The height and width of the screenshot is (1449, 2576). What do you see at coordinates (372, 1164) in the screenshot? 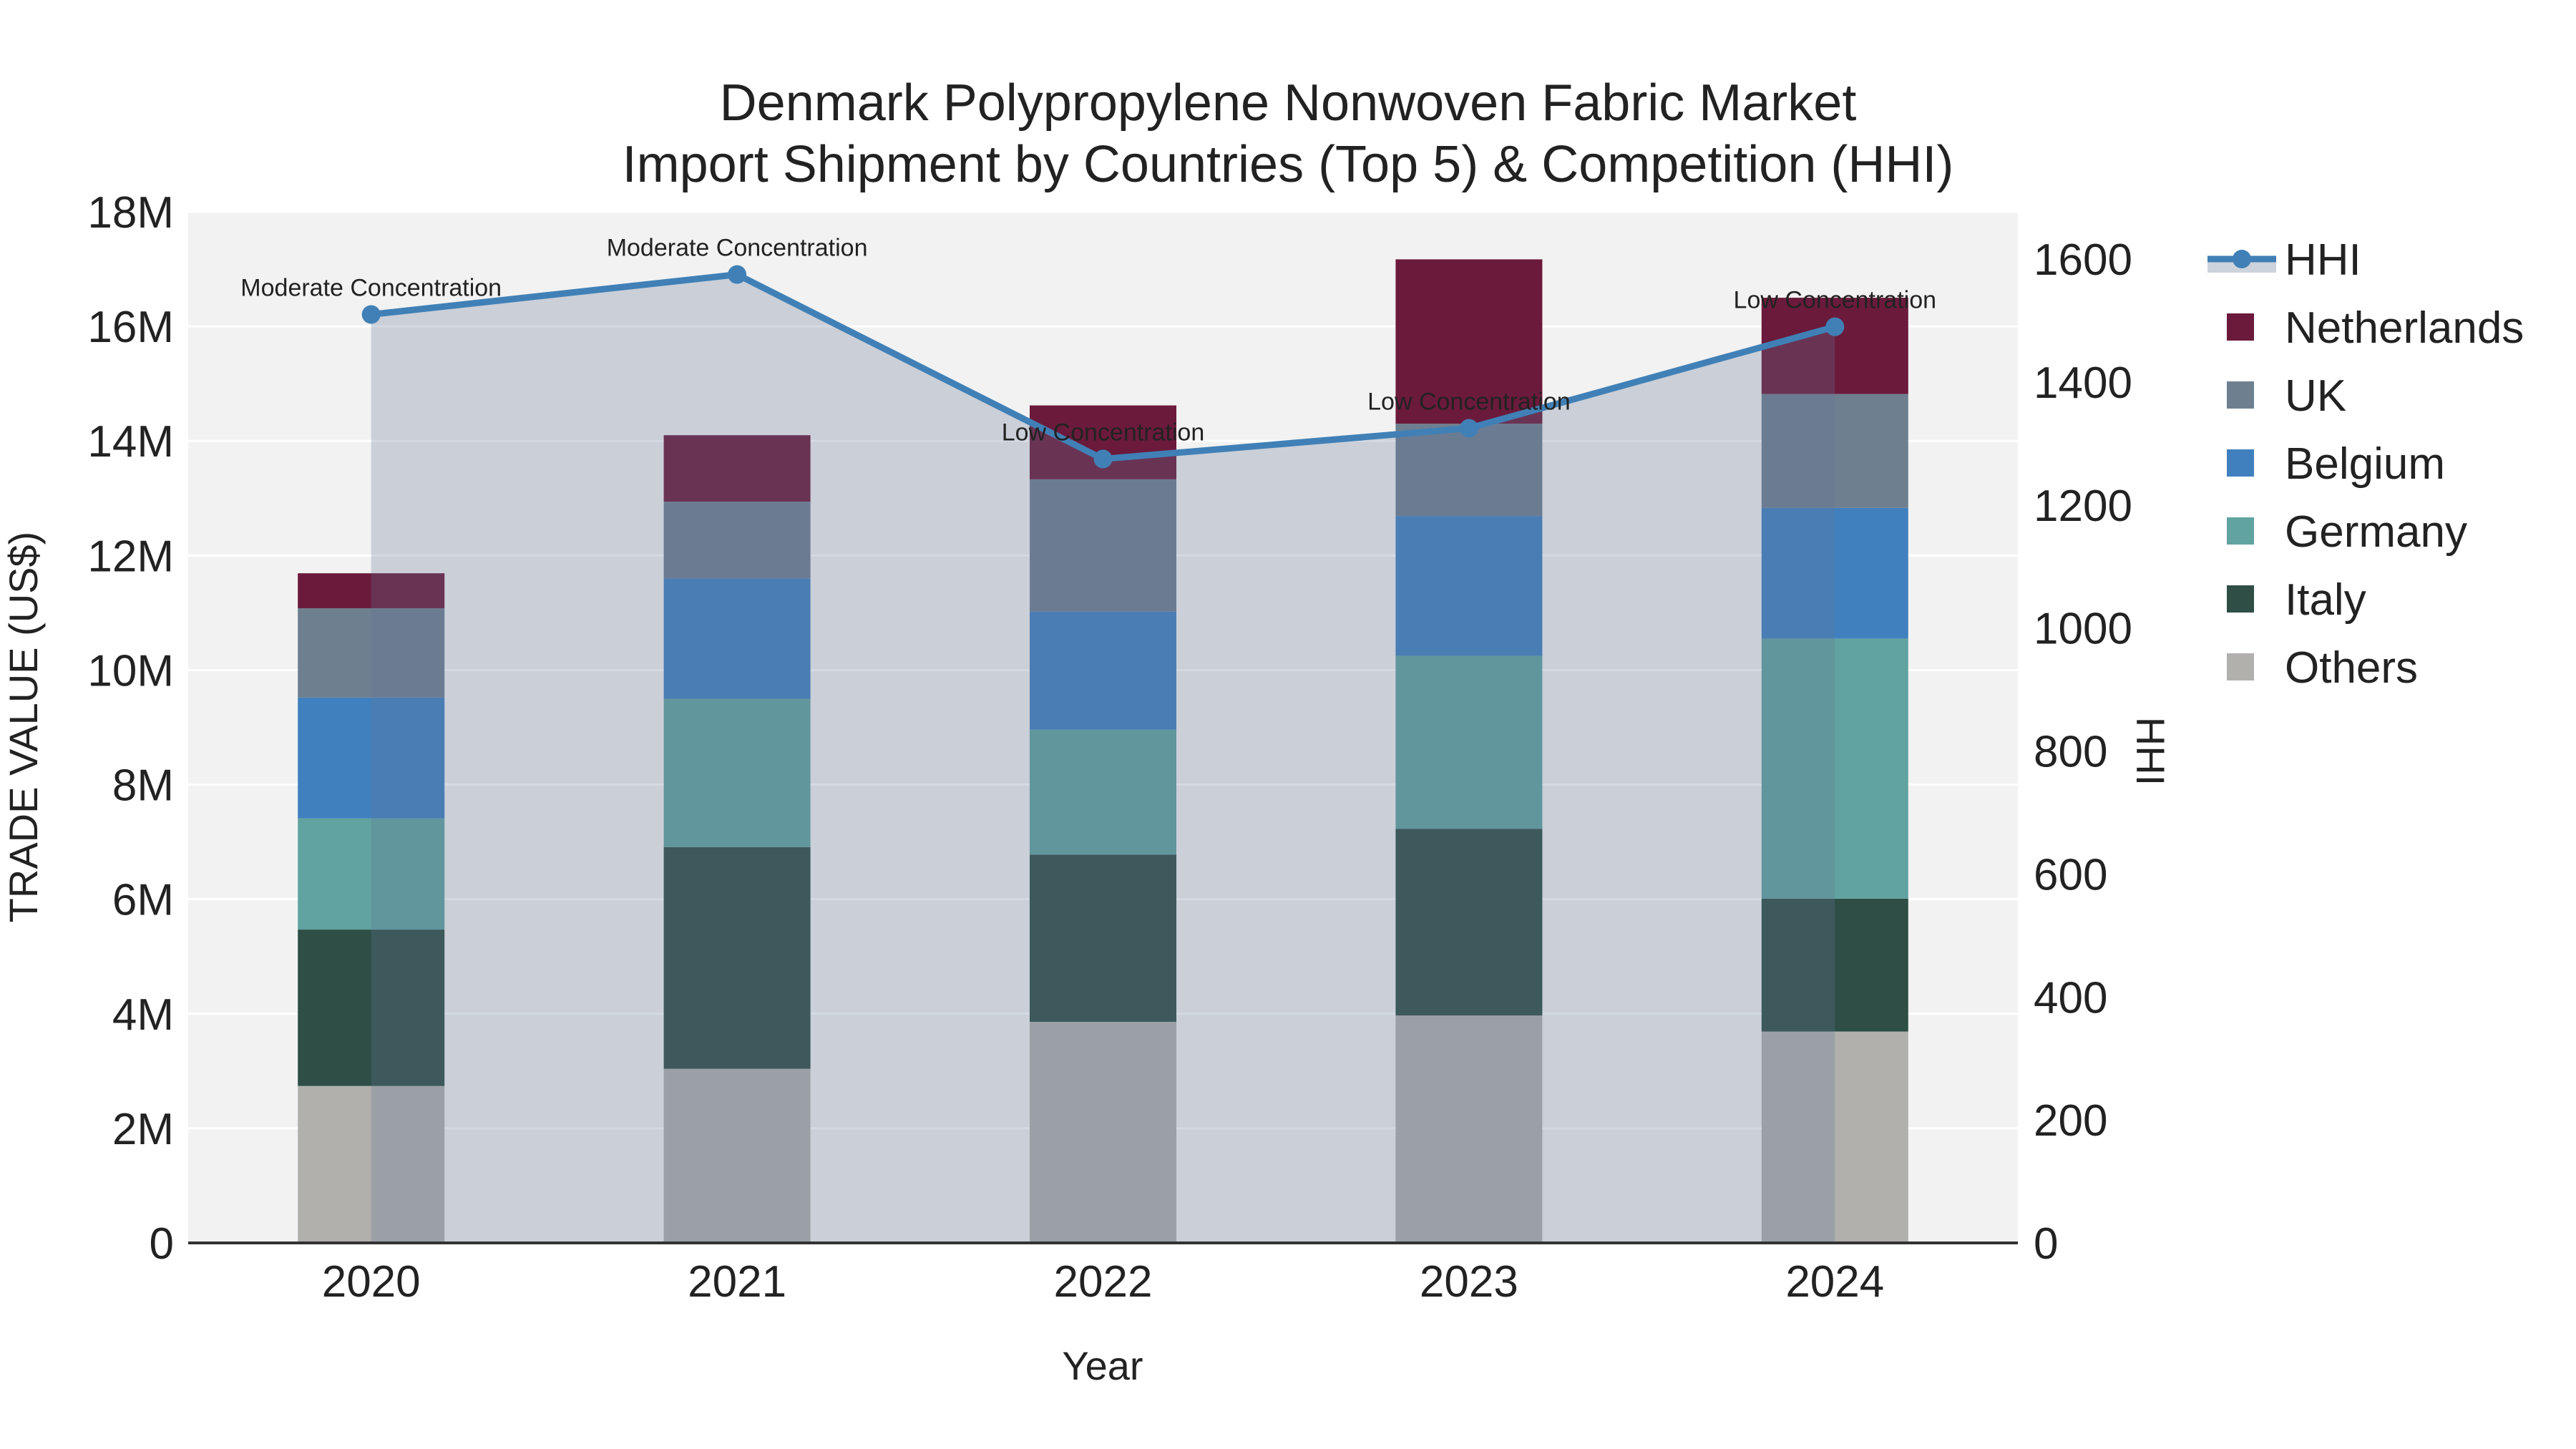
I see `bar-segment-others-2020` at bounding box center [372, 1164].